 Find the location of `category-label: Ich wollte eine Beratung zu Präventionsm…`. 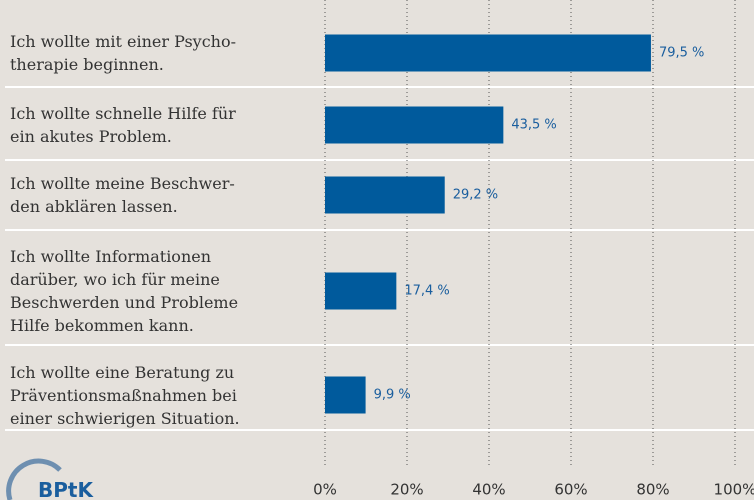

category-label: Ich wollte eine Beratung zu Präventionsm… is located at coordinates (125, 395).